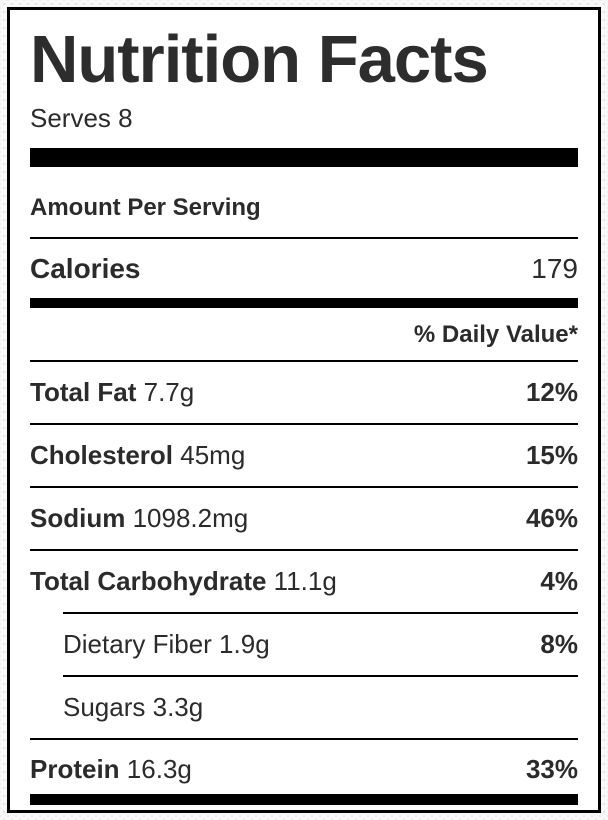 Image resolution: width=608 pixels, height=820 pixels. What do you see at coordinates (108, 707) in the screenshot?
I see `nutrient-label: Sugars` at bounding box center [108, 707].